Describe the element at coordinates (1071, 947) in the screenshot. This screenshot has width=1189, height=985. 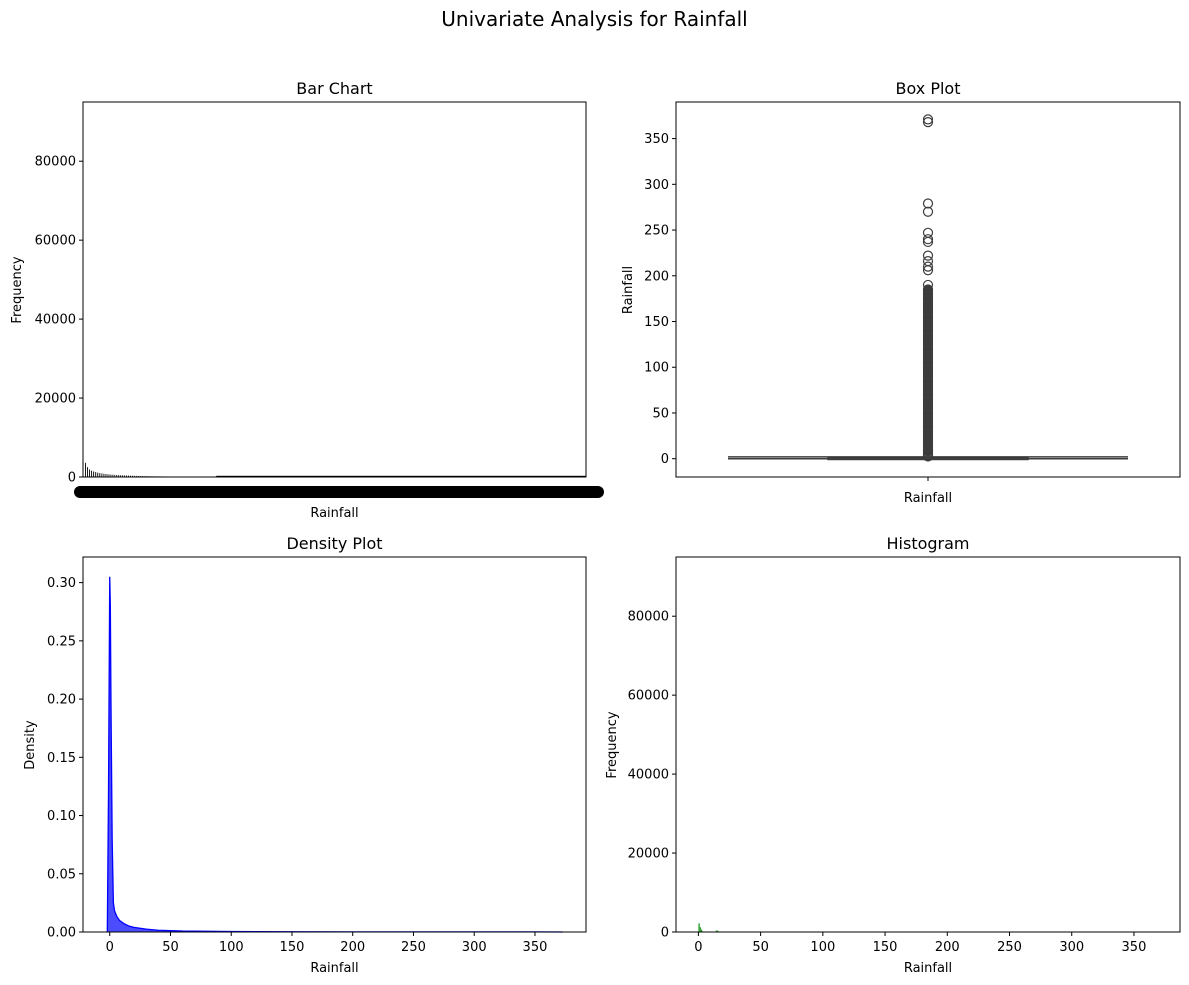
I see `histogram-xtick-label: 300` at that location.